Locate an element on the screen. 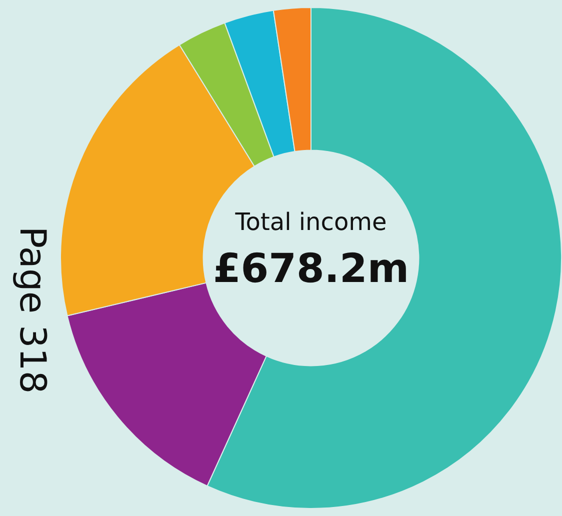 Image resolution: width=562 pixels, height=516 pixels. text: £678.2m is located at coordinates (311, 269).